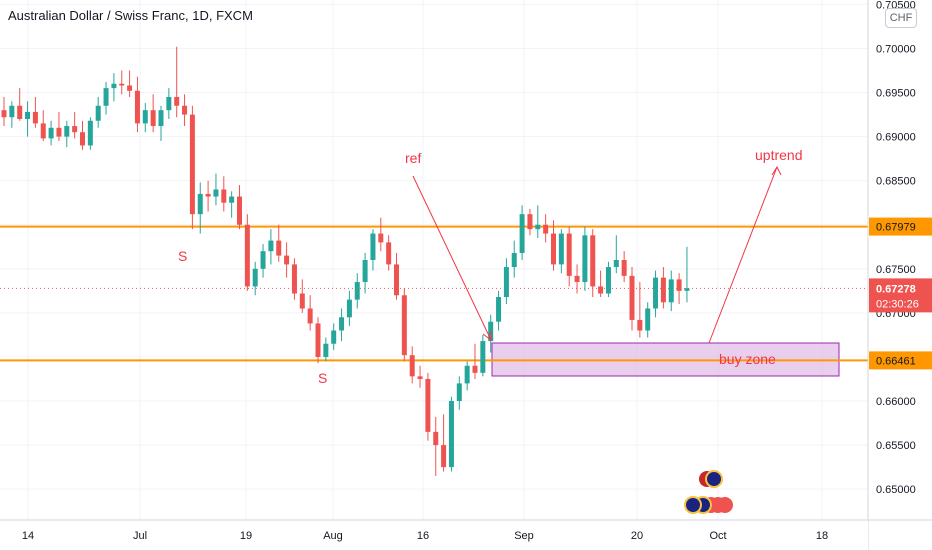 The width and height of the screenshot is (932, 550). I want to click on time-tick-label: Sep, so click(524, 536).